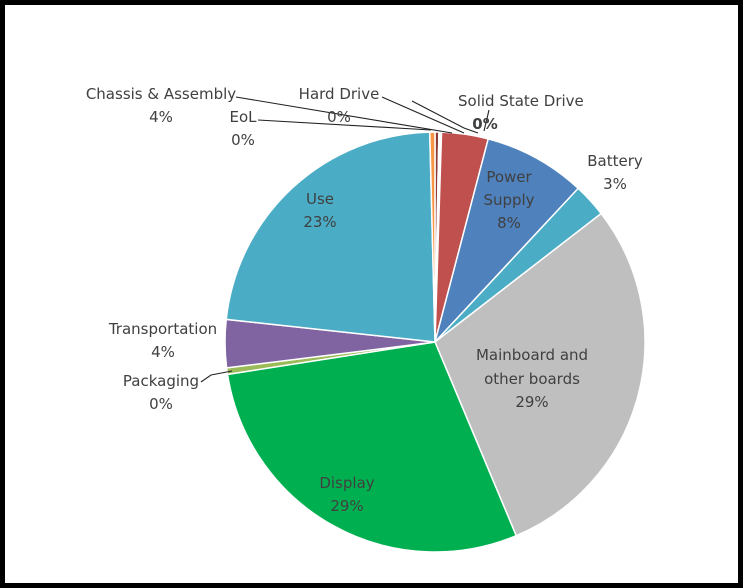 The image size is (743, 588). What do you see at coordinates (372, 447) in the screenshot?
I see `pie-slice-display` at bounding box center [372, 447].